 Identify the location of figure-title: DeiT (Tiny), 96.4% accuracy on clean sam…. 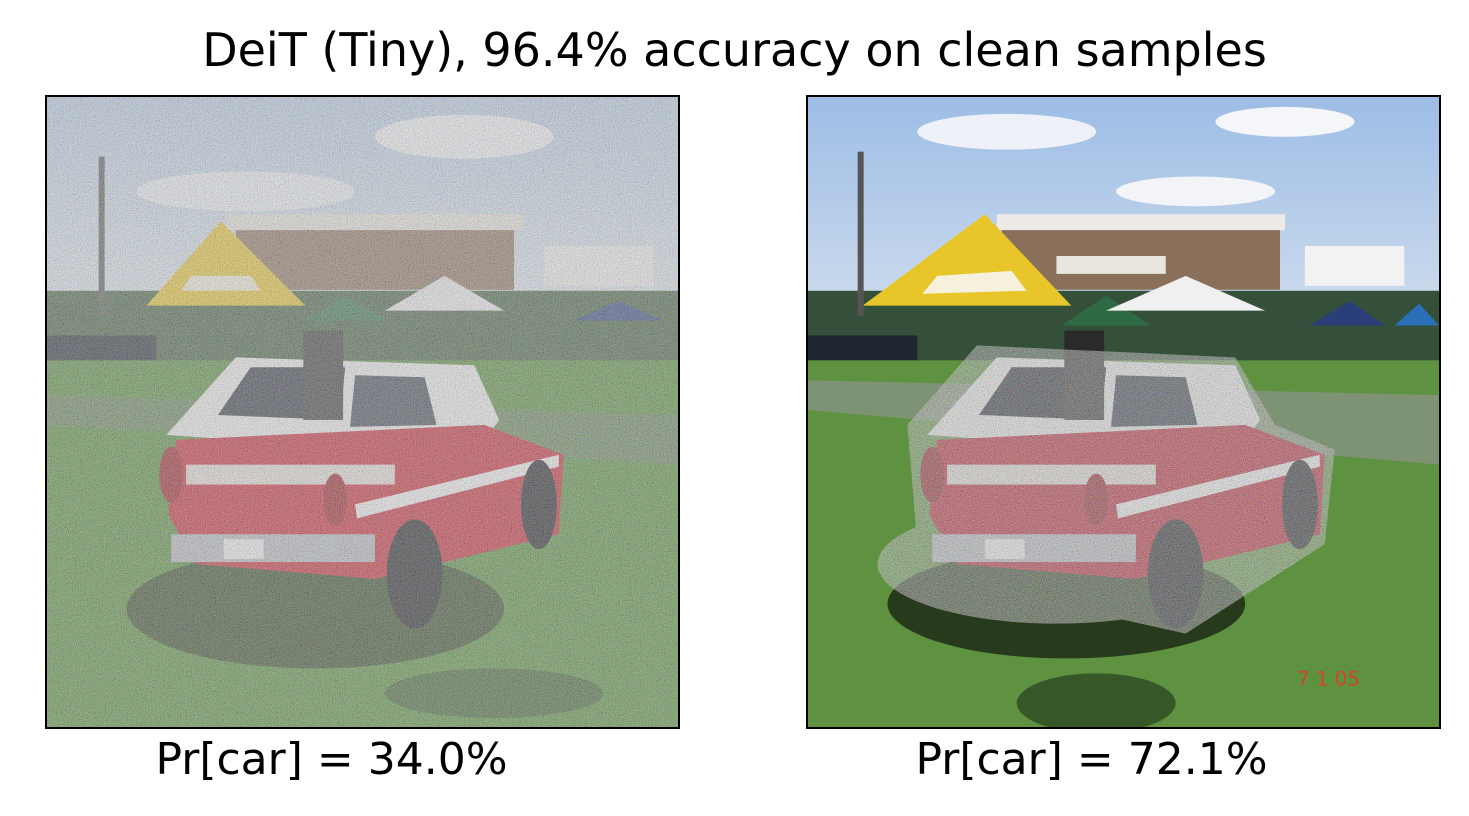
(734, 50).